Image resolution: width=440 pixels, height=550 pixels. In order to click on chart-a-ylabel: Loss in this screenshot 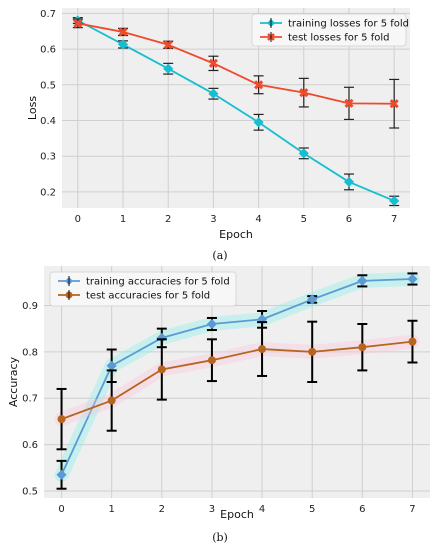, I will do `click(32, 108)`.